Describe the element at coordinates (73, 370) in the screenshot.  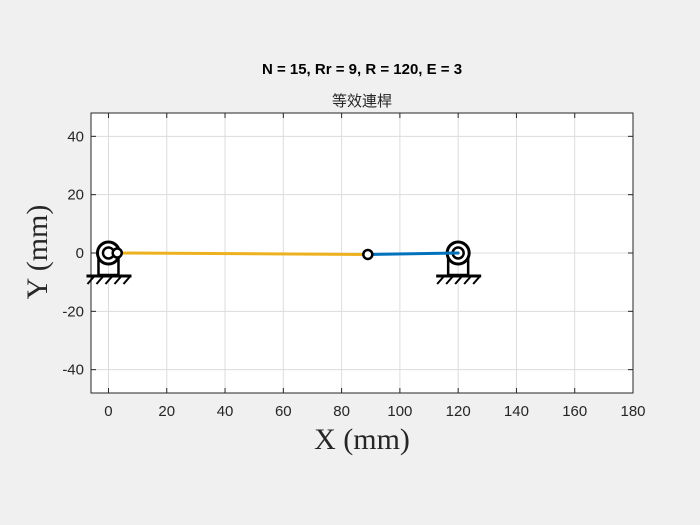
I see `y-tick-label: -40` at that location.